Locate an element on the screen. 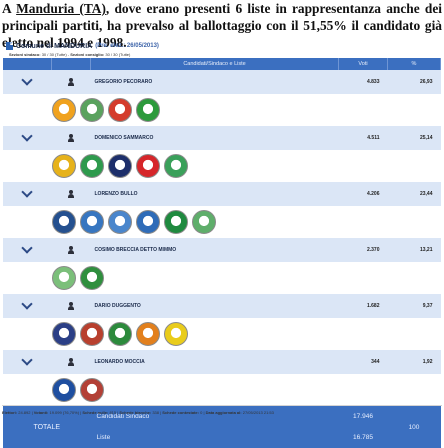  panel-title: Comune di MANDURIA is located at coordinates (54, 46).